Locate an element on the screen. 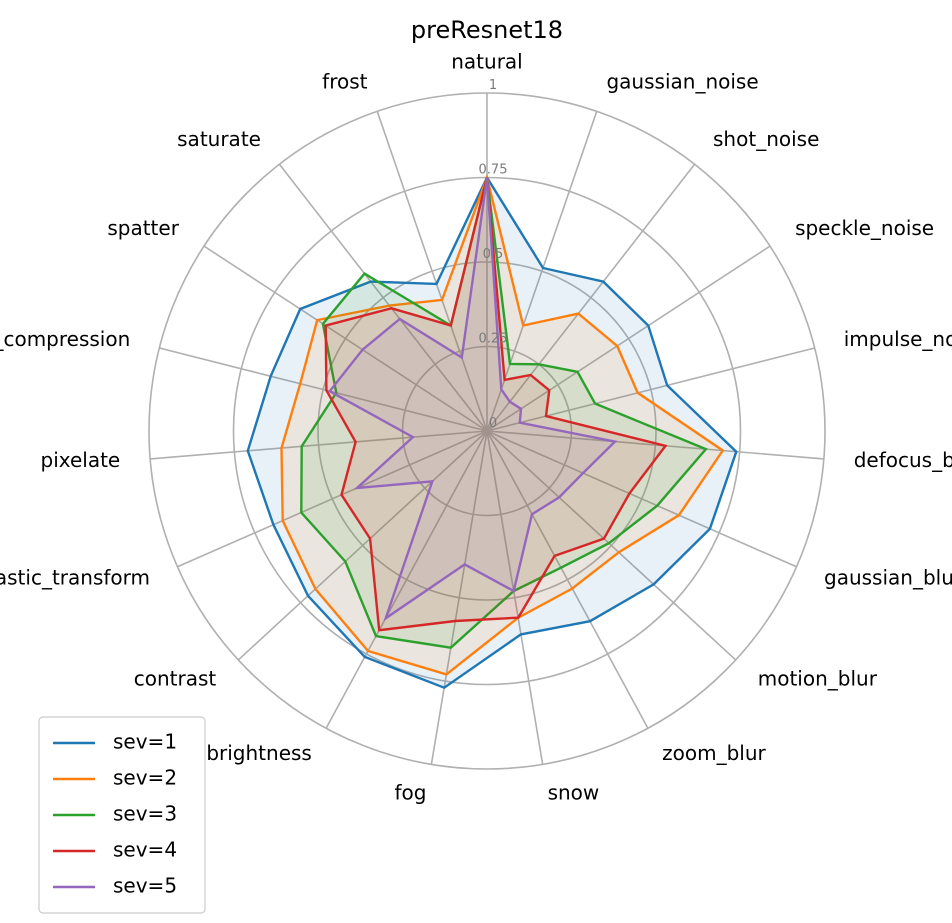 The width and height of the screenshot is (952, 923). radial-tick-label: 0.5 is located at coordinates (493, 254).